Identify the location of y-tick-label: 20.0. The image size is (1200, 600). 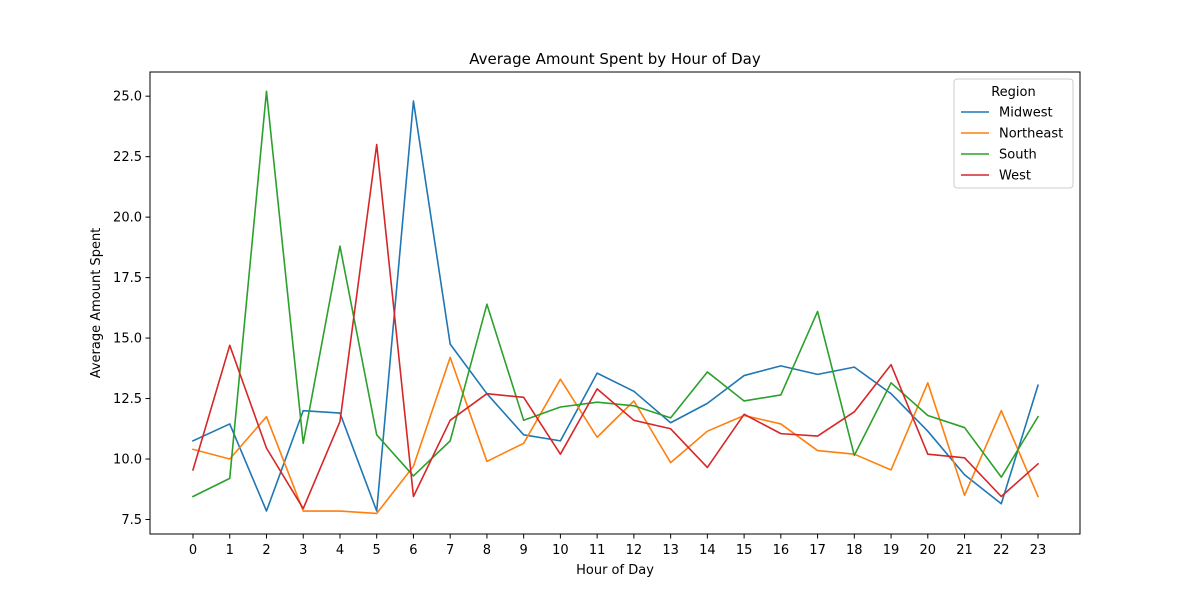
(127, 218).